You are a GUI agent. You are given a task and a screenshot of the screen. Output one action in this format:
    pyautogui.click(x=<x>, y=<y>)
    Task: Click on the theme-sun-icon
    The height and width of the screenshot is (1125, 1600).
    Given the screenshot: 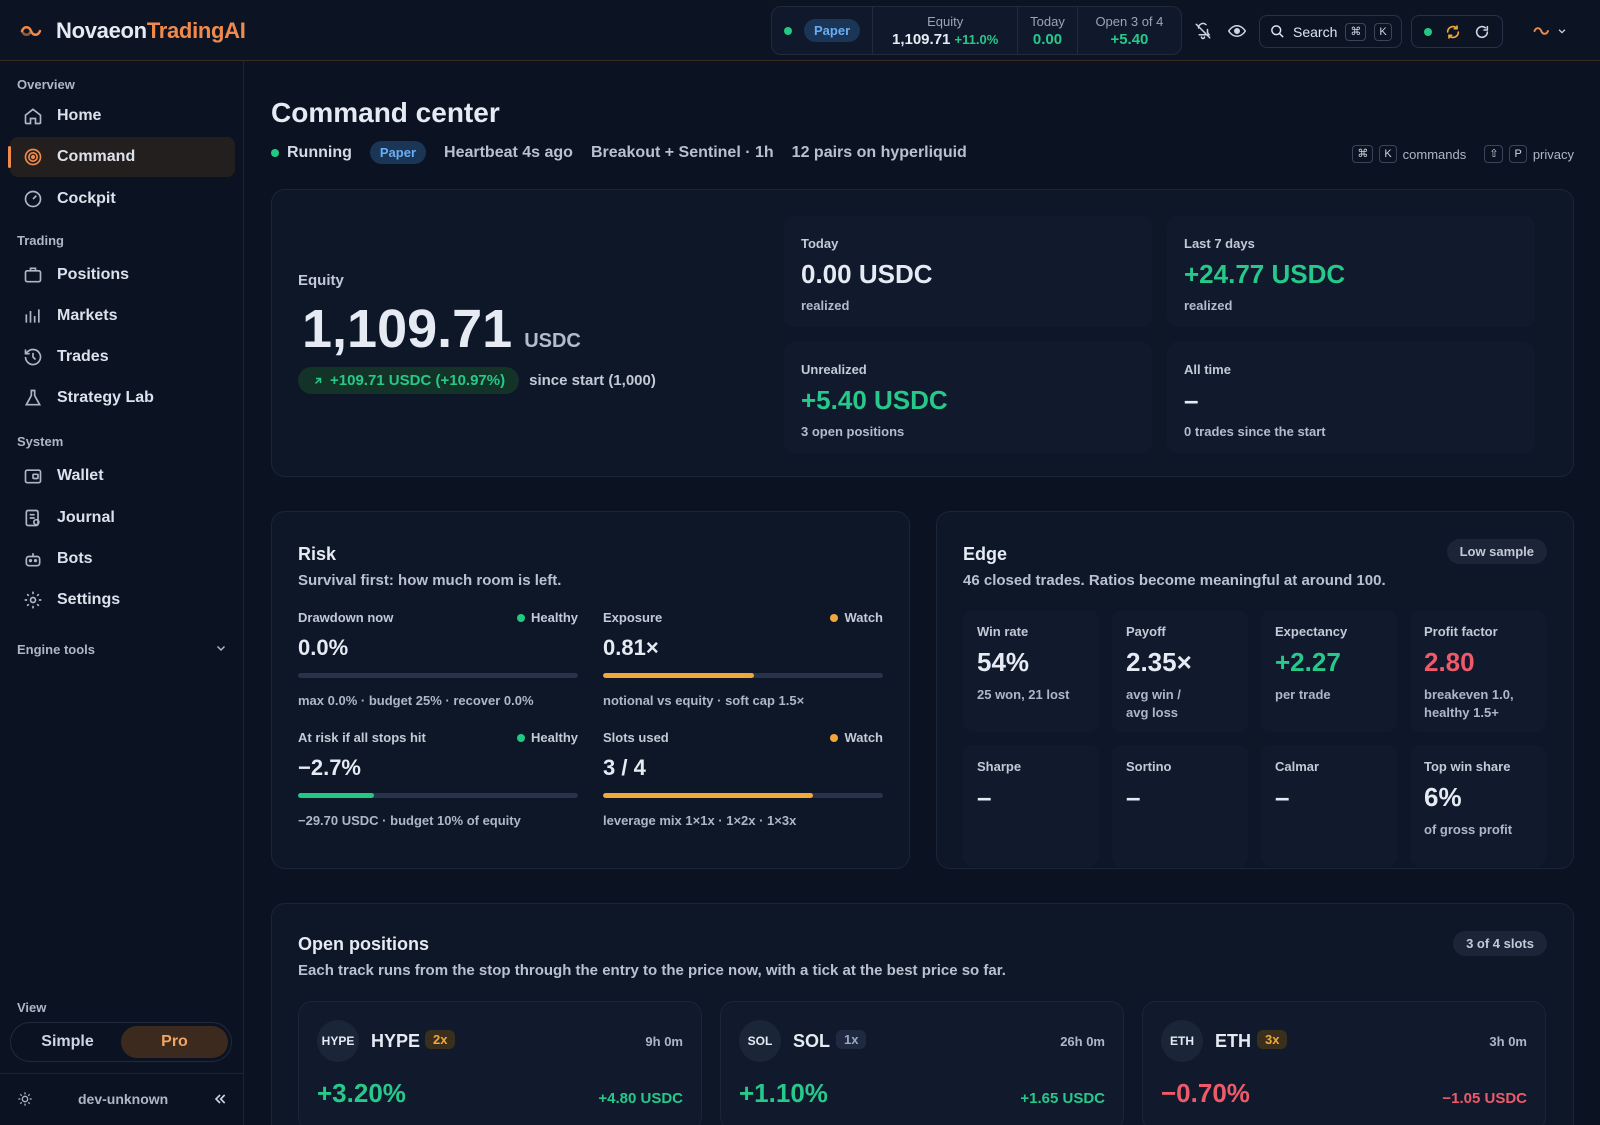 What is the action you would take?
    pyautogui.click(x=25, y=1099)
    